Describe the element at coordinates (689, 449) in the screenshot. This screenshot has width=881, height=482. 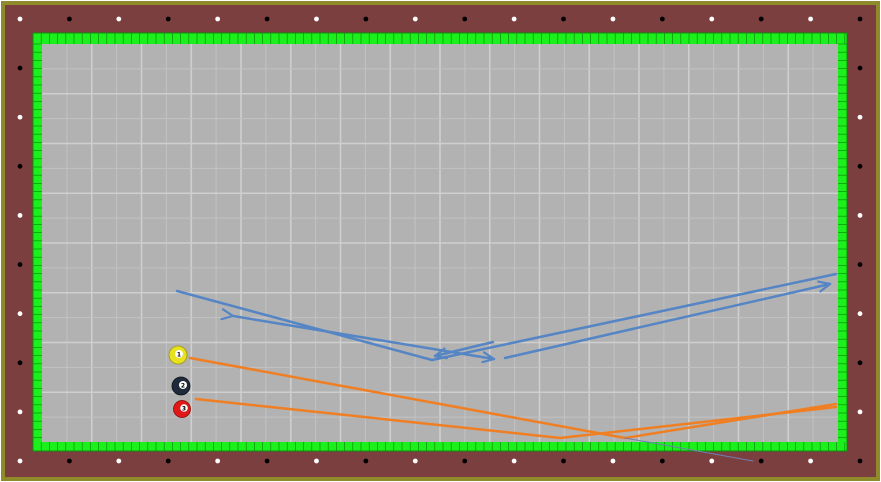
I see `thin-path` at that location.